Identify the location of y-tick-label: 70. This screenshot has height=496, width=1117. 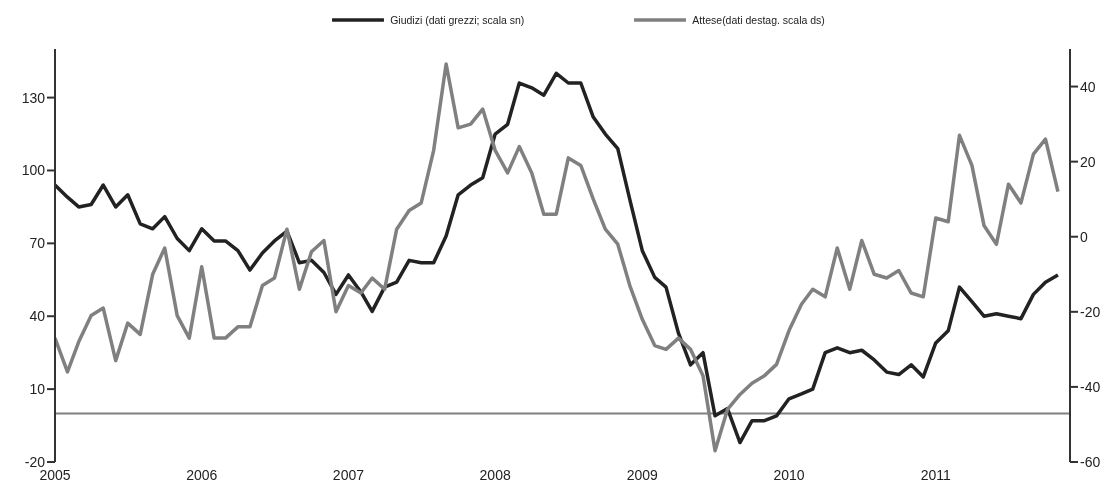
(37, 243).